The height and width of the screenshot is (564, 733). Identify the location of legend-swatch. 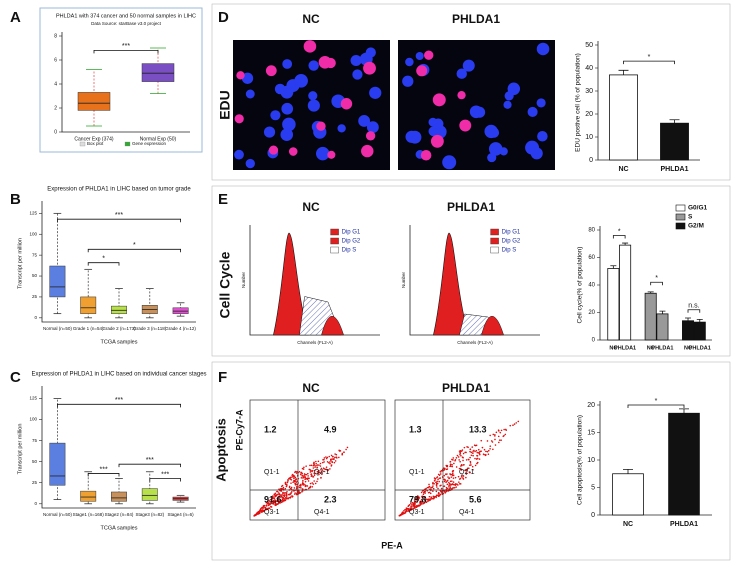
(334, 250).